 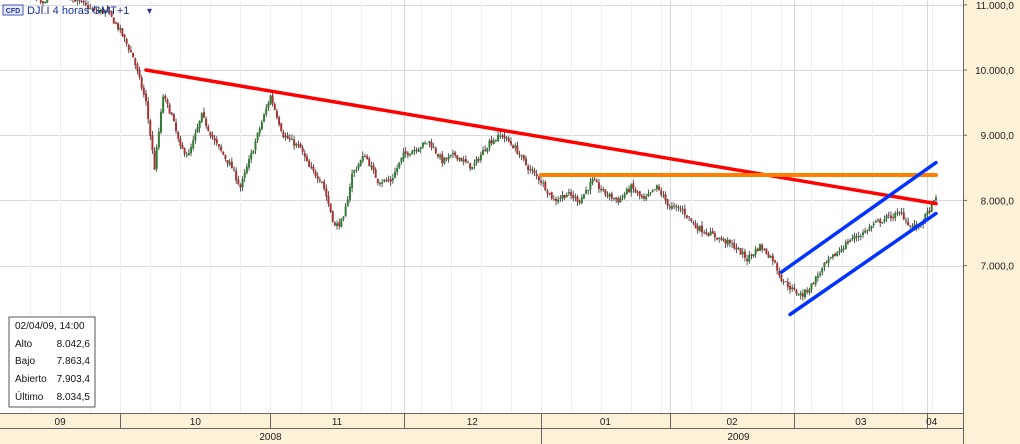 What do you see at coordinates (74, 361) in the screenshot?
I see `info-value-low: 7.863,4` at bounding box center [74, 361].